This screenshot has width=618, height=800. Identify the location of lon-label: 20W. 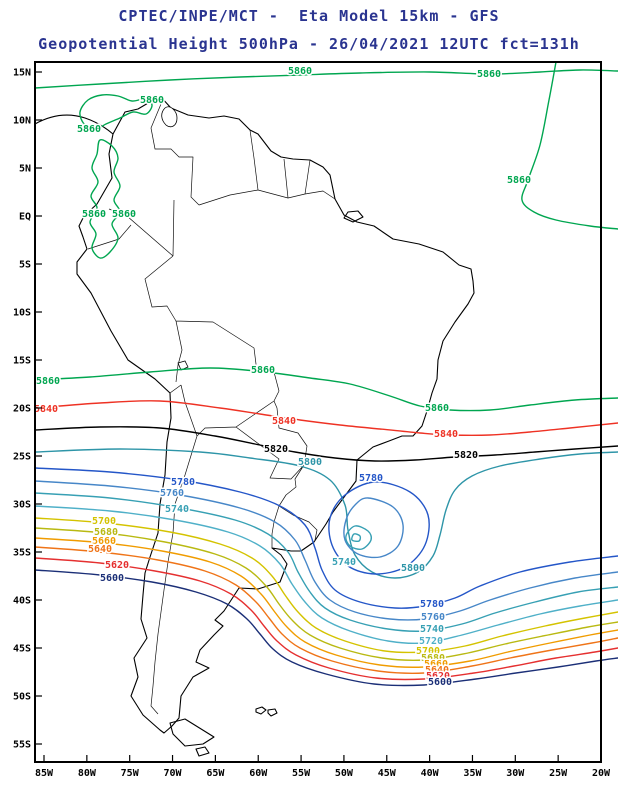
(601, 773).